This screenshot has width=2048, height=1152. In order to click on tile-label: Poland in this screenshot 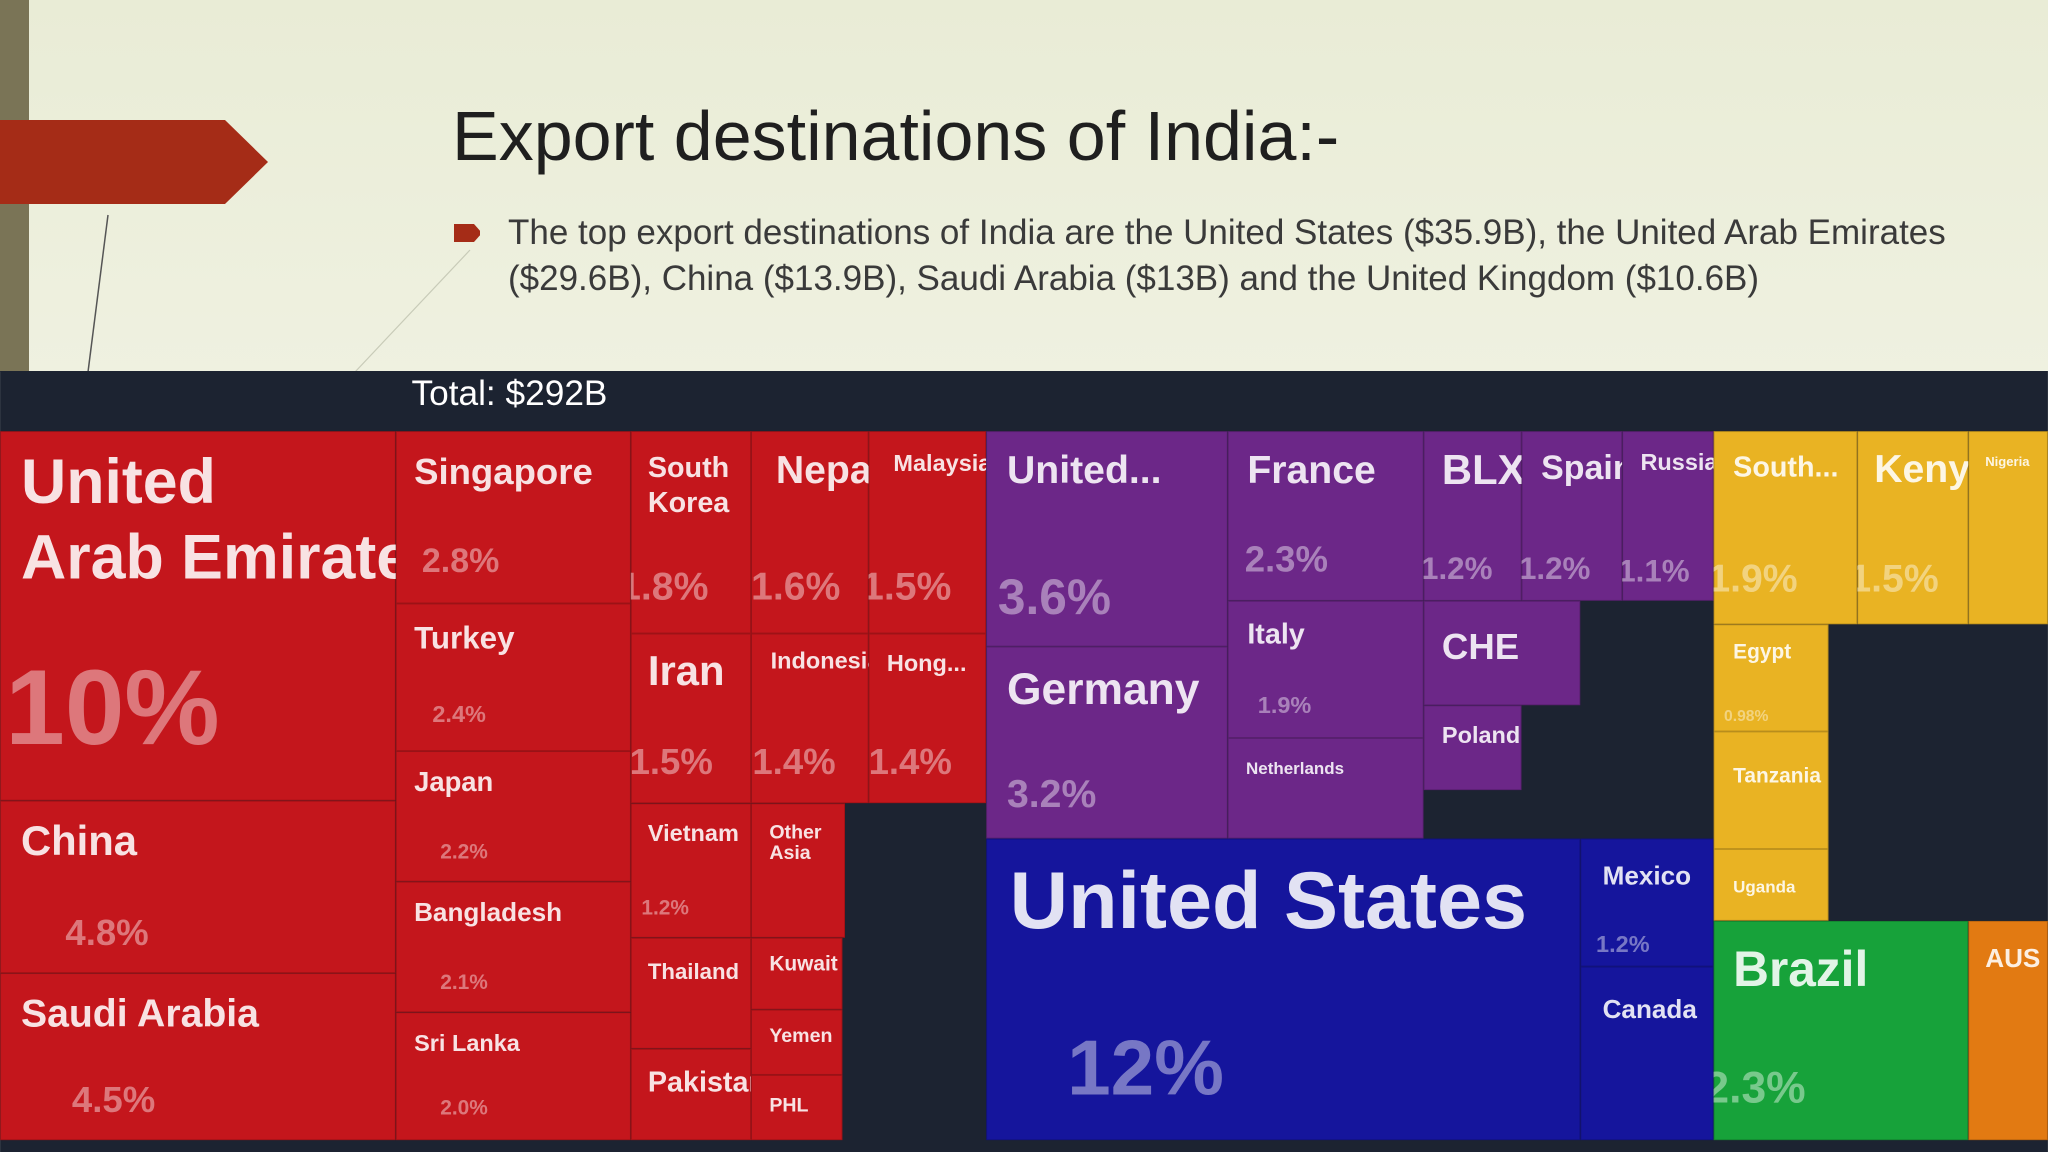, I will do `click(1481, 735)`.